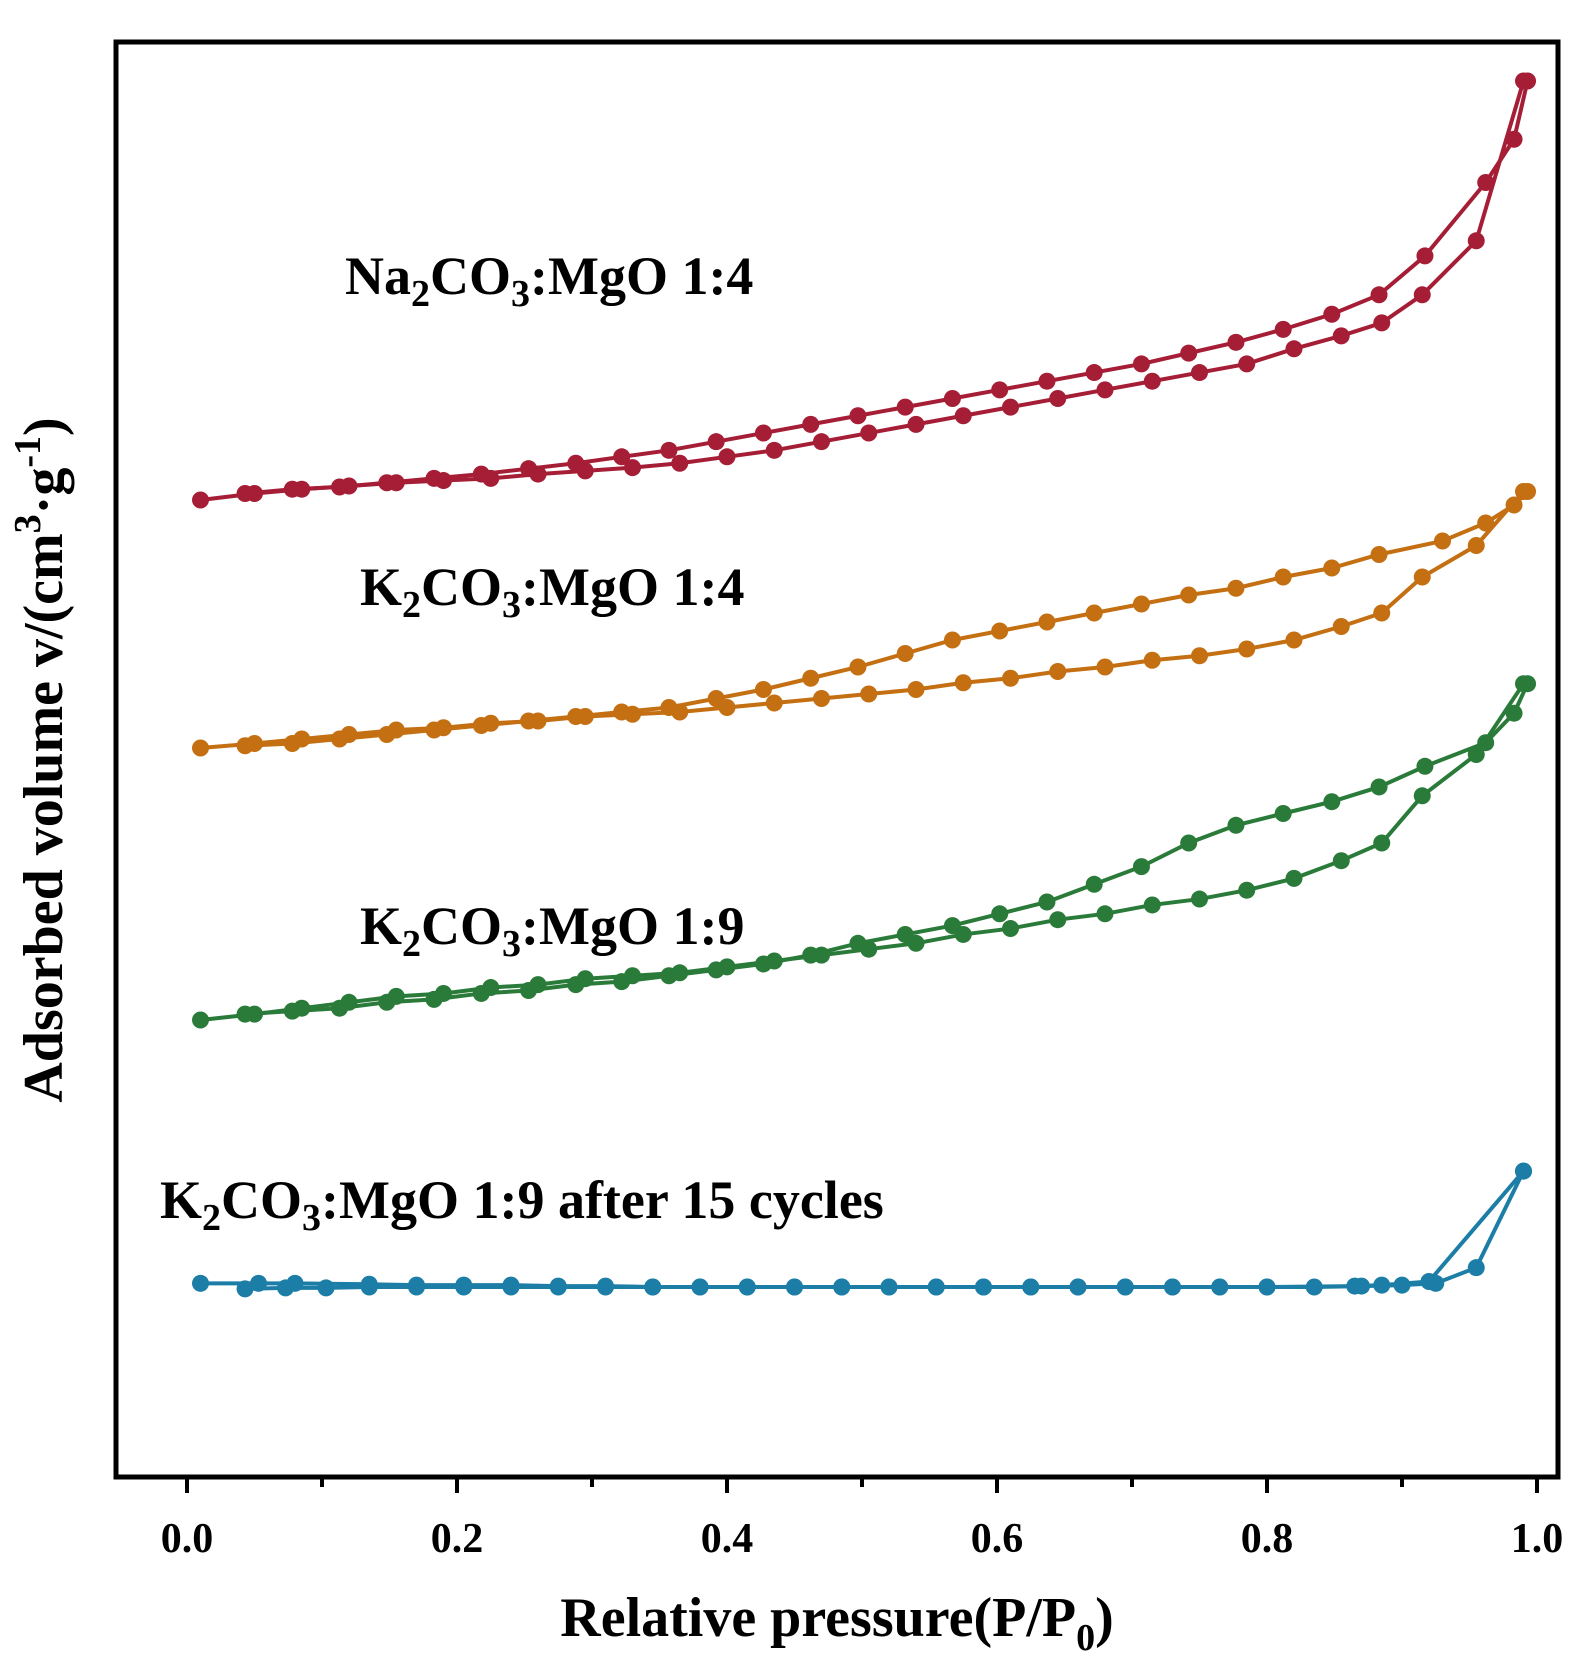 Image resolution: width=1575 pixels, height=1659 pixels. I want to click on series-label-2: K2CO3:MgO 1:9, so click(552, 930).